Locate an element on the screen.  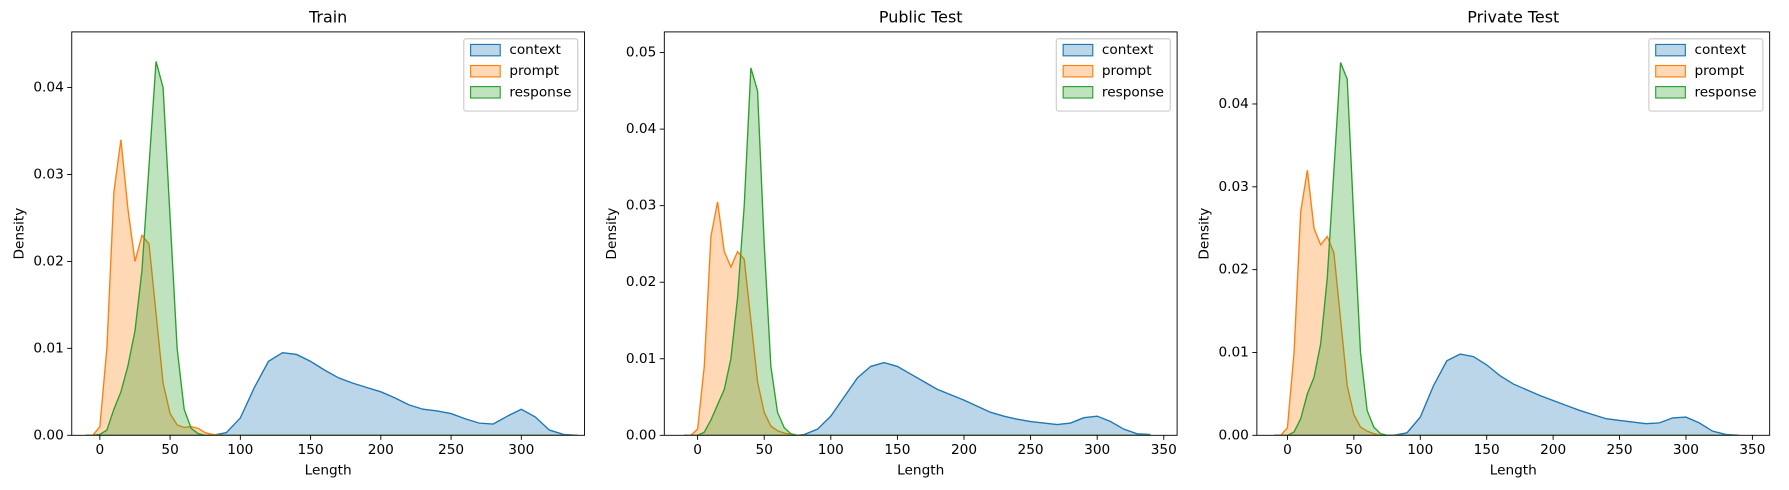
chart-title: Private Test is located at coordinates (1513, 17).